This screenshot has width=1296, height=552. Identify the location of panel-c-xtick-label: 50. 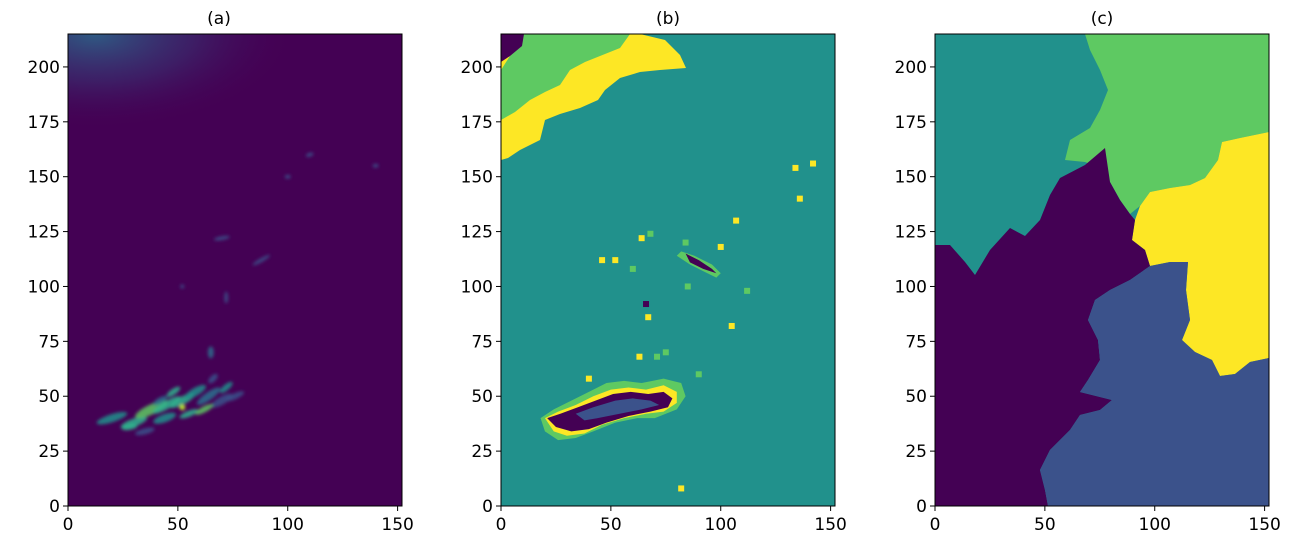
(1045, 525).